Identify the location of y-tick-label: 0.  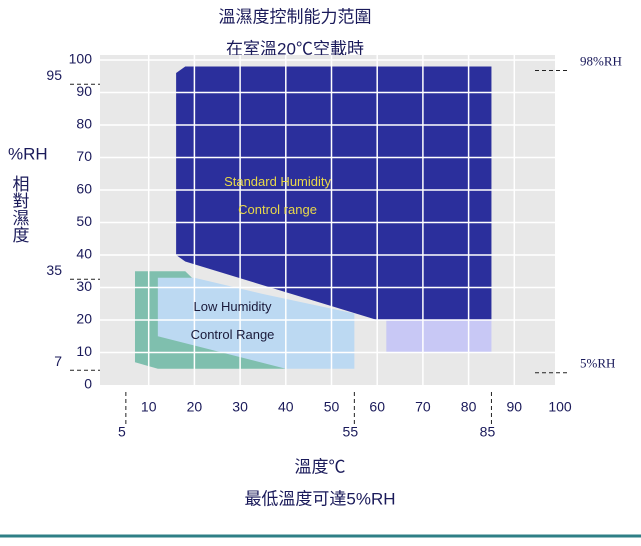
(88, 384).